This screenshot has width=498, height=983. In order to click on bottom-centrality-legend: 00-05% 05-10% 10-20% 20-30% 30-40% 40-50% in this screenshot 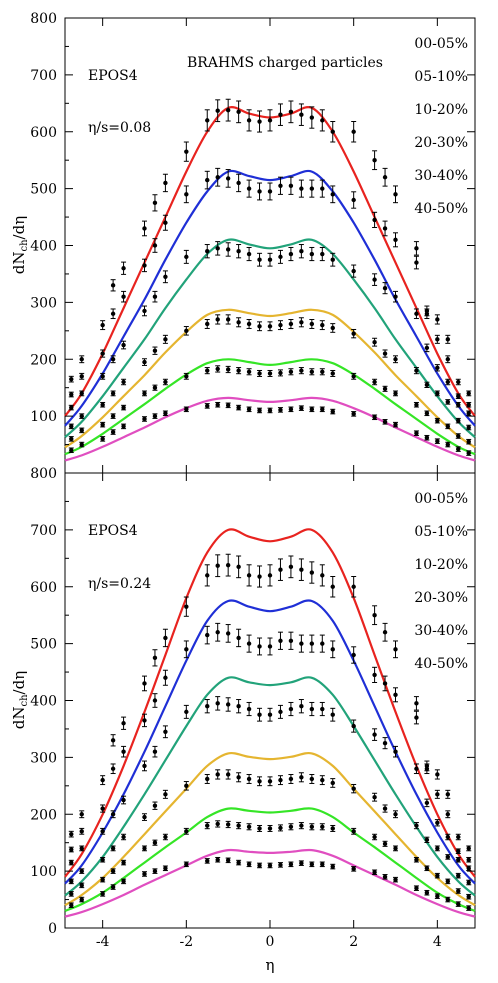, I will do `click(441, 581)`.